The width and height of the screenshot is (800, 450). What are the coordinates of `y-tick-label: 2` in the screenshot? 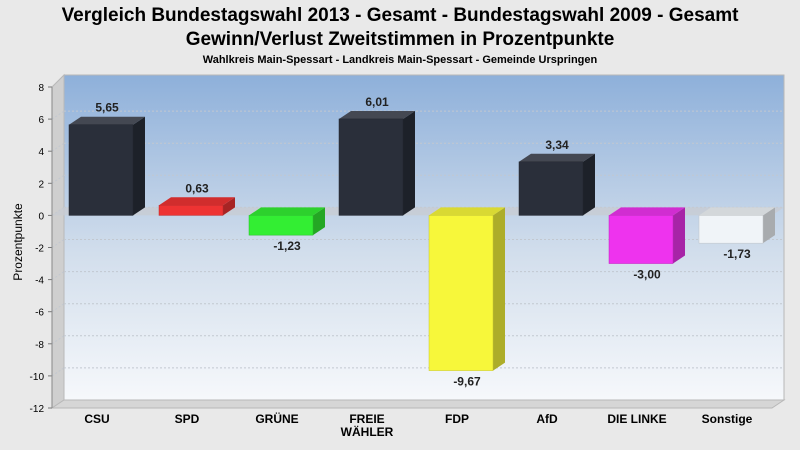 It's located at (41, 184).